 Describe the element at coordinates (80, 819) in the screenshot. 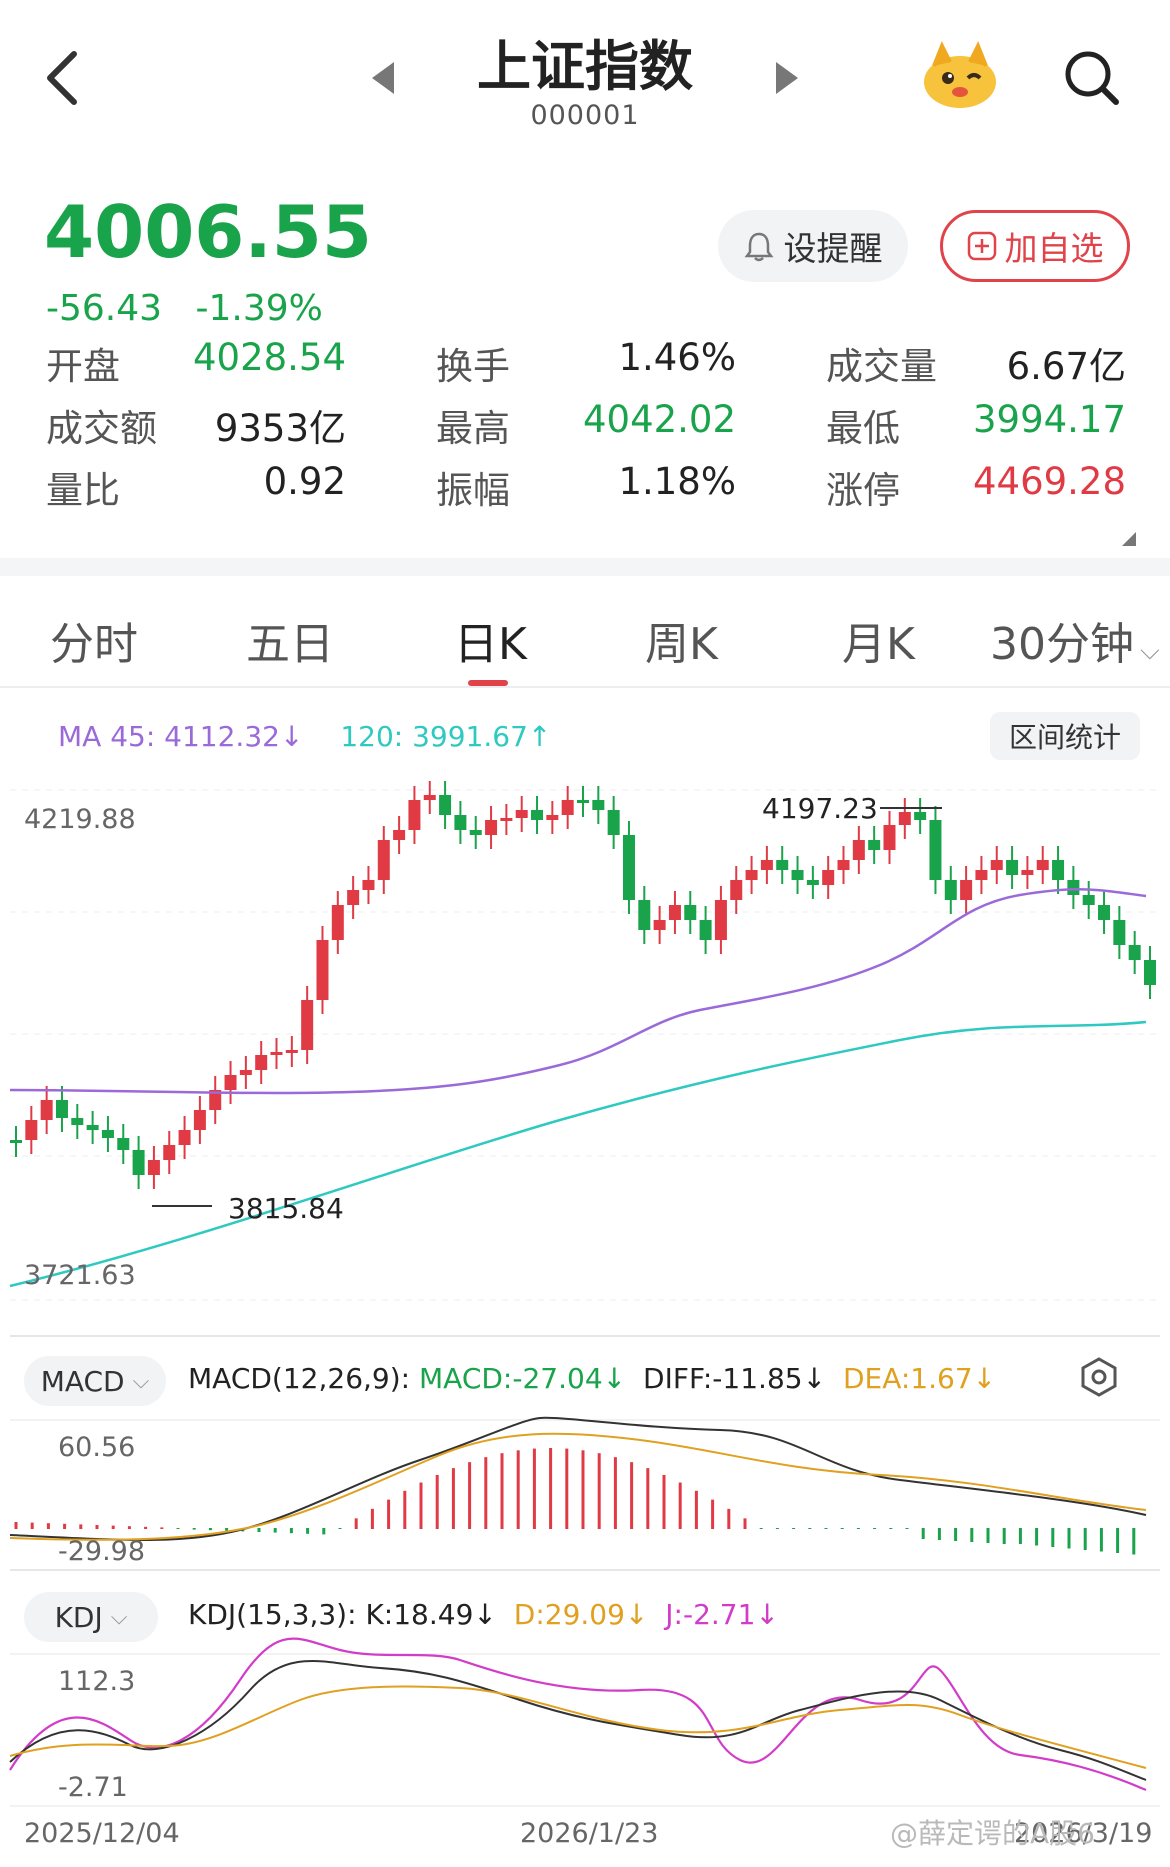

I see `y-axis-top-label: 4219.88` at that location.